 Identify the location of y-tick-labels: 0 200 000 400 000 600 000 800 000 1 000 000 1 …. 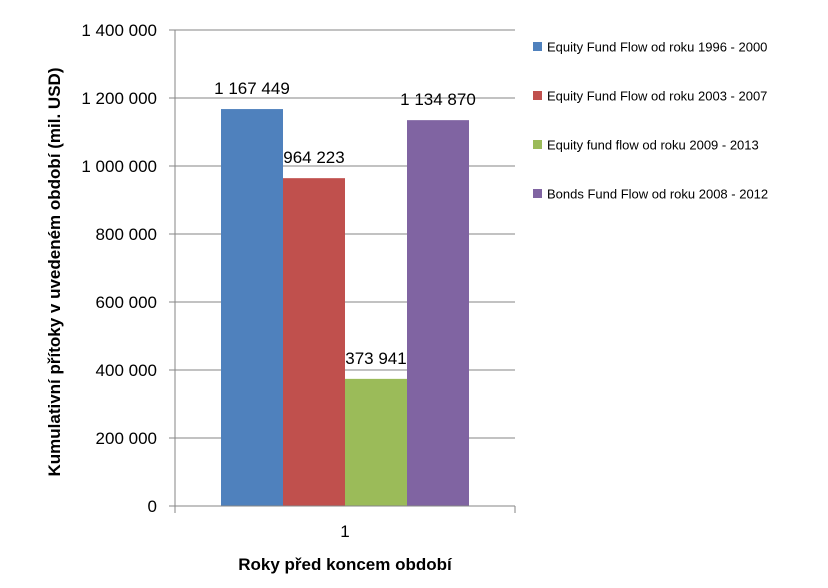
(128, 268).